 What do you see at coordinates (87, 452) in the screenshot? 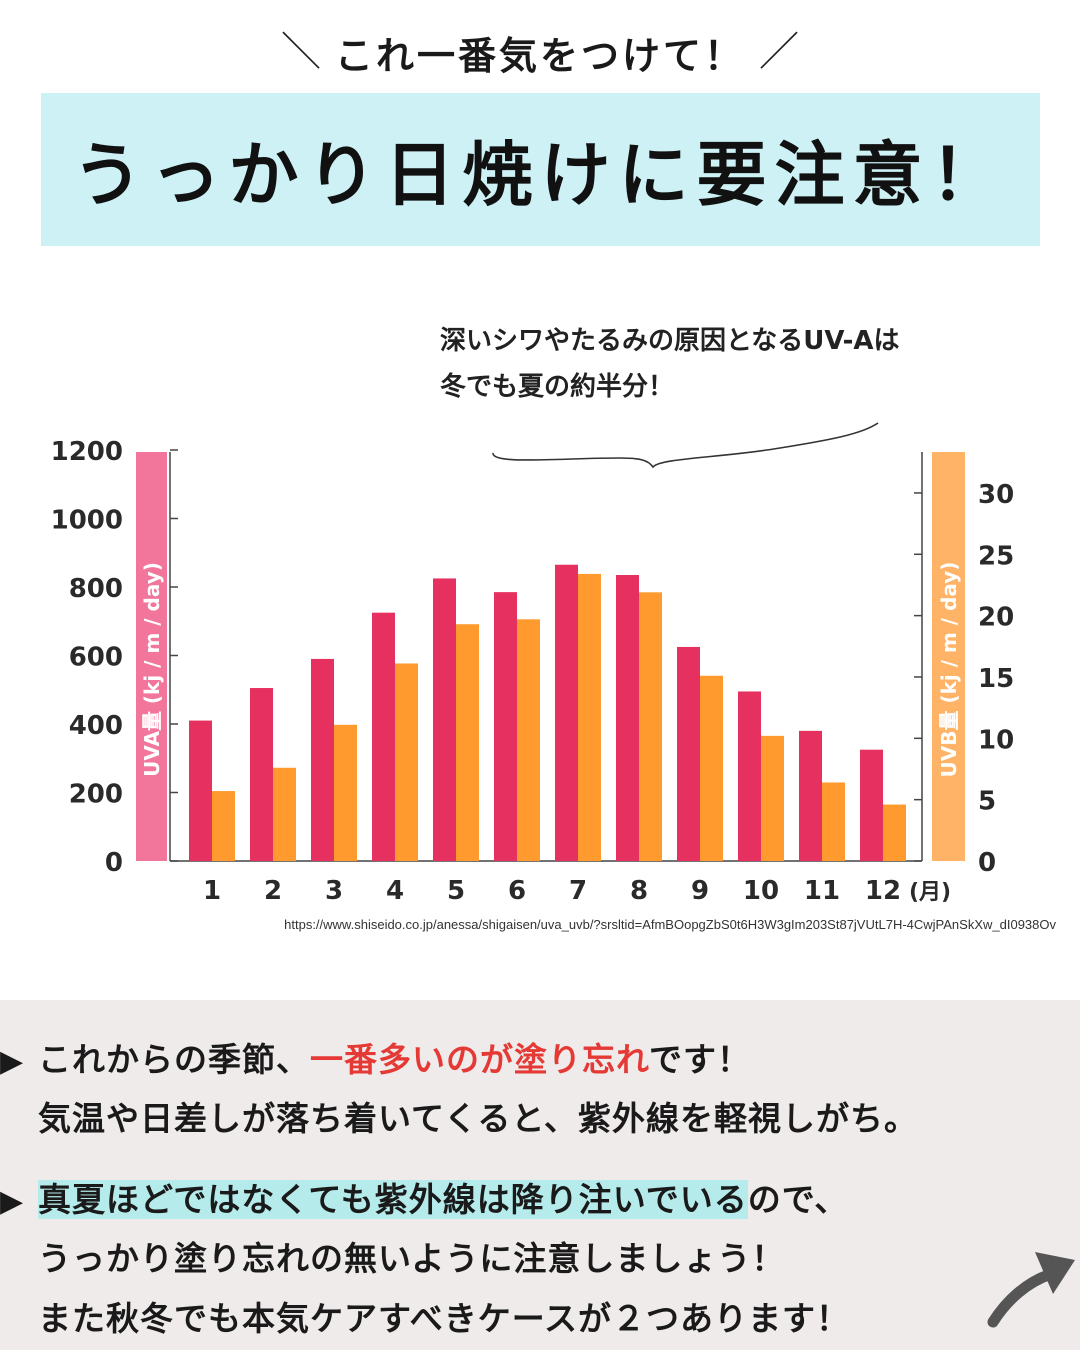
I see `left-tick-label: 1200` at bounding box center [87, 452].